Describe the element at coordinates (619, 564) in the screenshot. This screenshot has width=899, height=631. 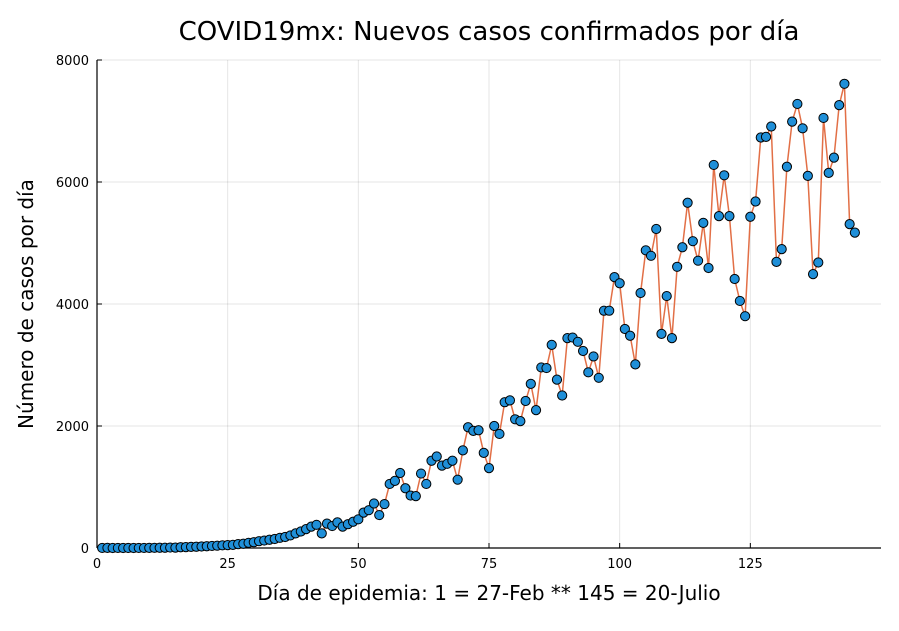
I see `x-tick-label: 100` at that location.